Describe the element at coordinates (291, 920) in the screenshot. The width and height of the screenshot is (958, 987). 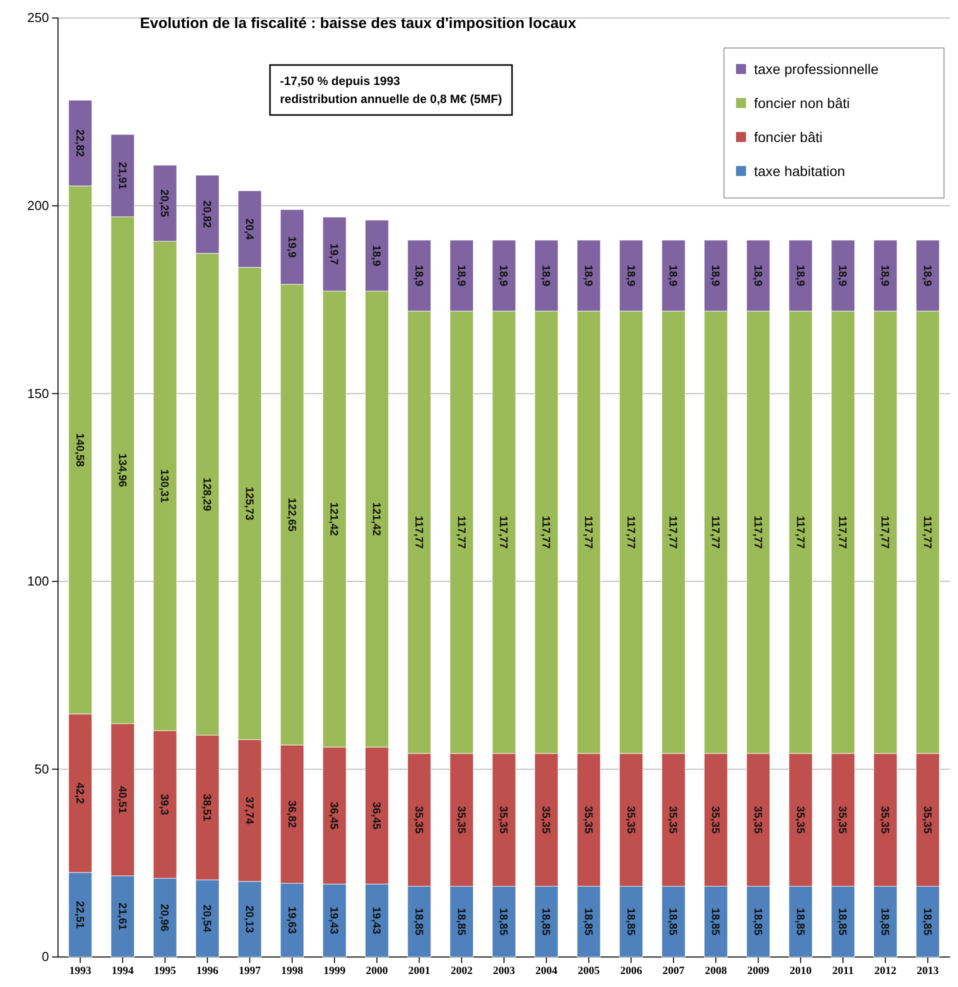
I see `data-label: 19,63` at that location.